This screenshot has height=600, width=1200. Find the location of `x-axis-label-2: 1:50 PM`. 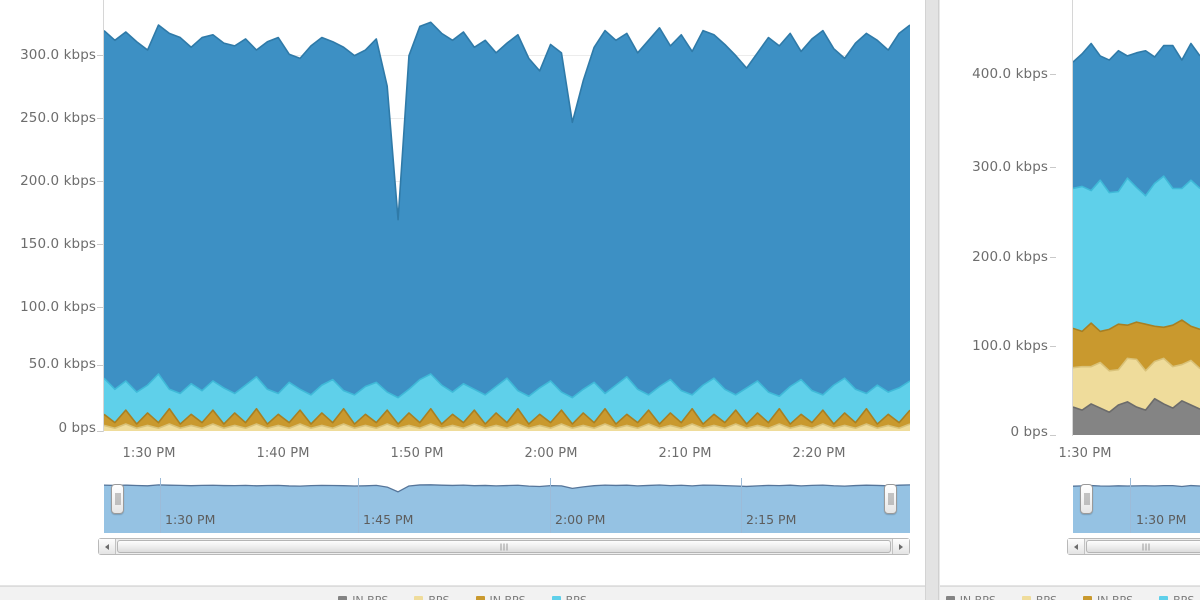

x-axis-label-2: 1:50 PM is located at coordinates (417, 453).